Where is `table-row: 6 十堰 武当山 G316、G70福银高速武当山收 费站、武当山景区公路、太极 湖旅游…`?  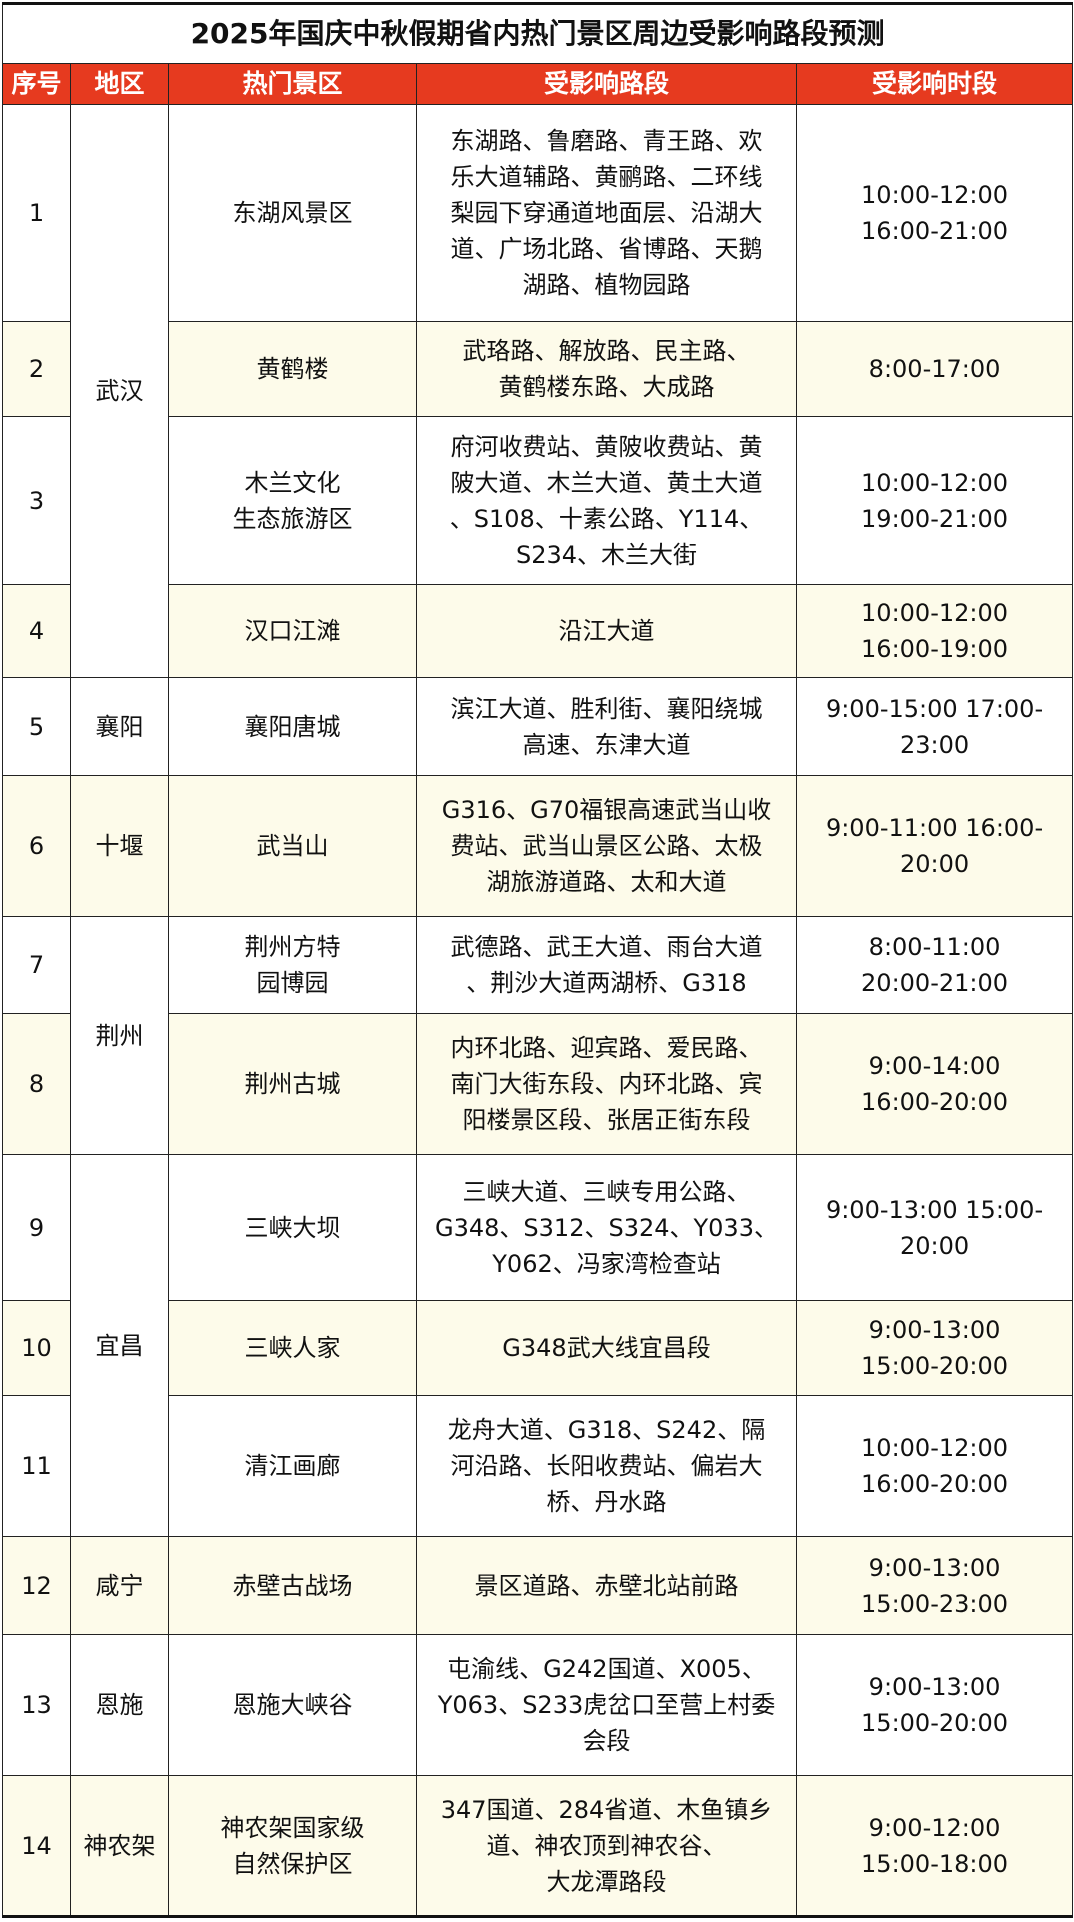
table-row: 6 十堰 武当山 G316、G70福银高速武当山收 费站、武当山景区公路、太极 湖旅游… is located at coordinates (538, 846).